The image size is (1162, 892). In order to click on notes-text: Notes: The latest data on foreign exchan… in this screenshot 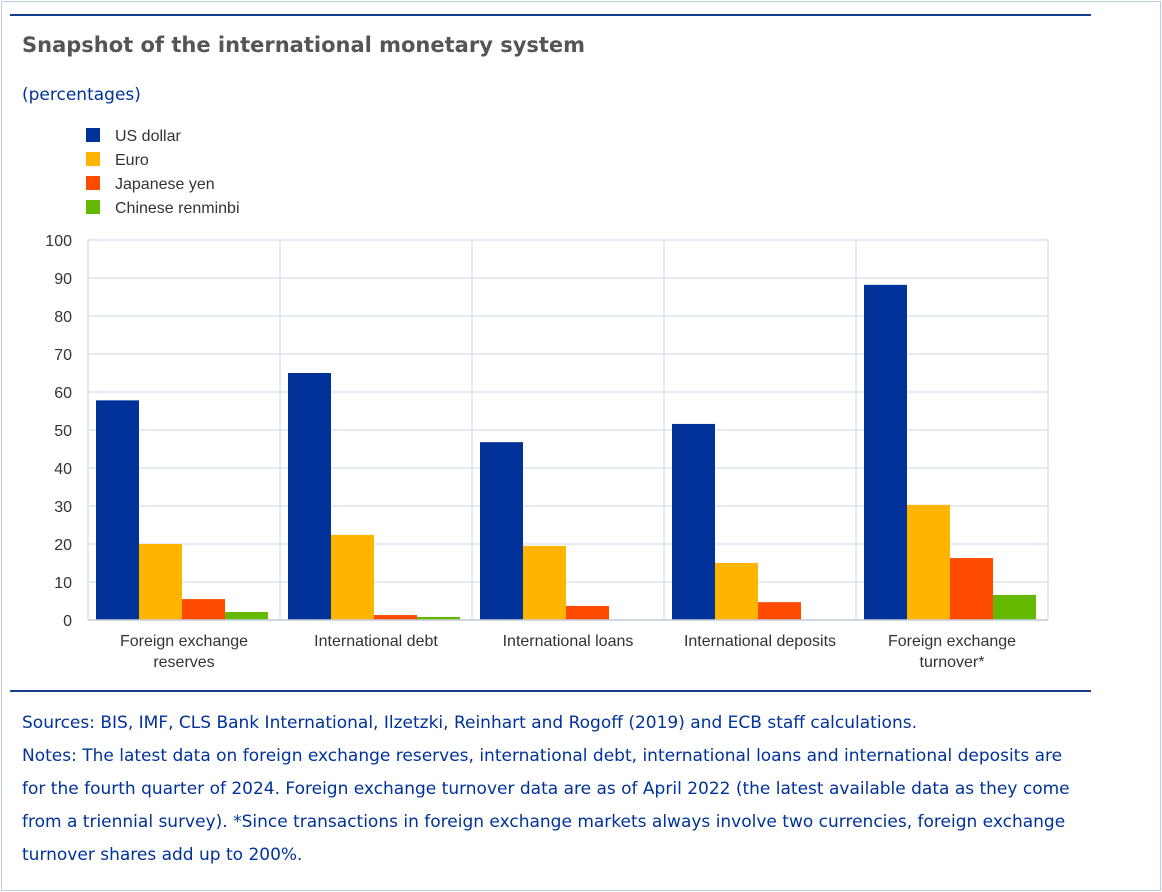, I will do `click(546, 805)`.